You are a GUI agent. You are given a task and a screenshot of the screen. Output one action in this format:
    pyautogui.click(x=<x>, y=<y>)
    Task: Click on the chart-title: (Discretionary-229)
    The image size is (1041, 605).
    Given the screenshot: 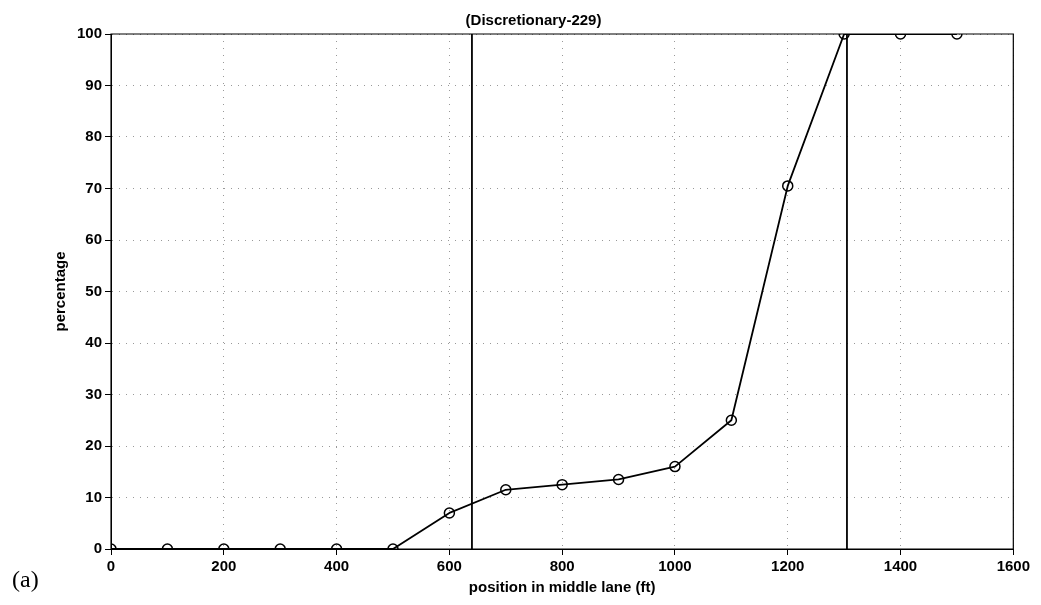 What is the action you would take?
    pyautogui.click(x=533, y=20)
    